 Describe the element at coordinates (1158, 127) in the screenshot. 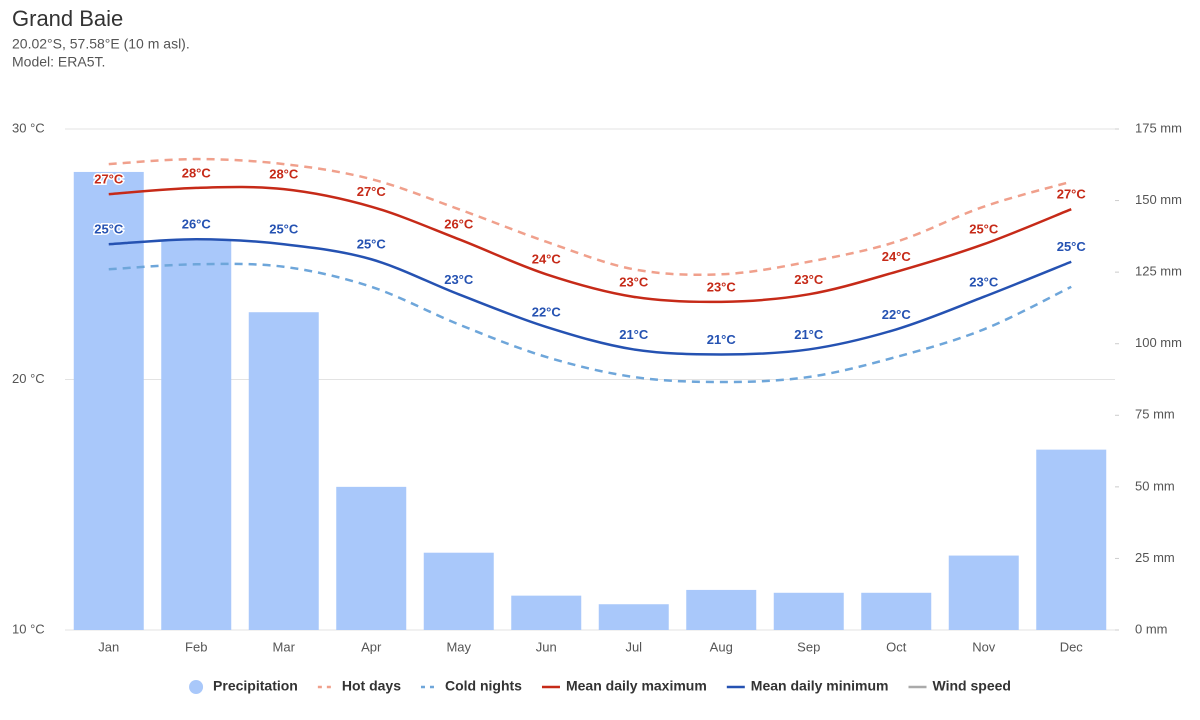

I see `y2-tick-label: 175 mm` at that location.